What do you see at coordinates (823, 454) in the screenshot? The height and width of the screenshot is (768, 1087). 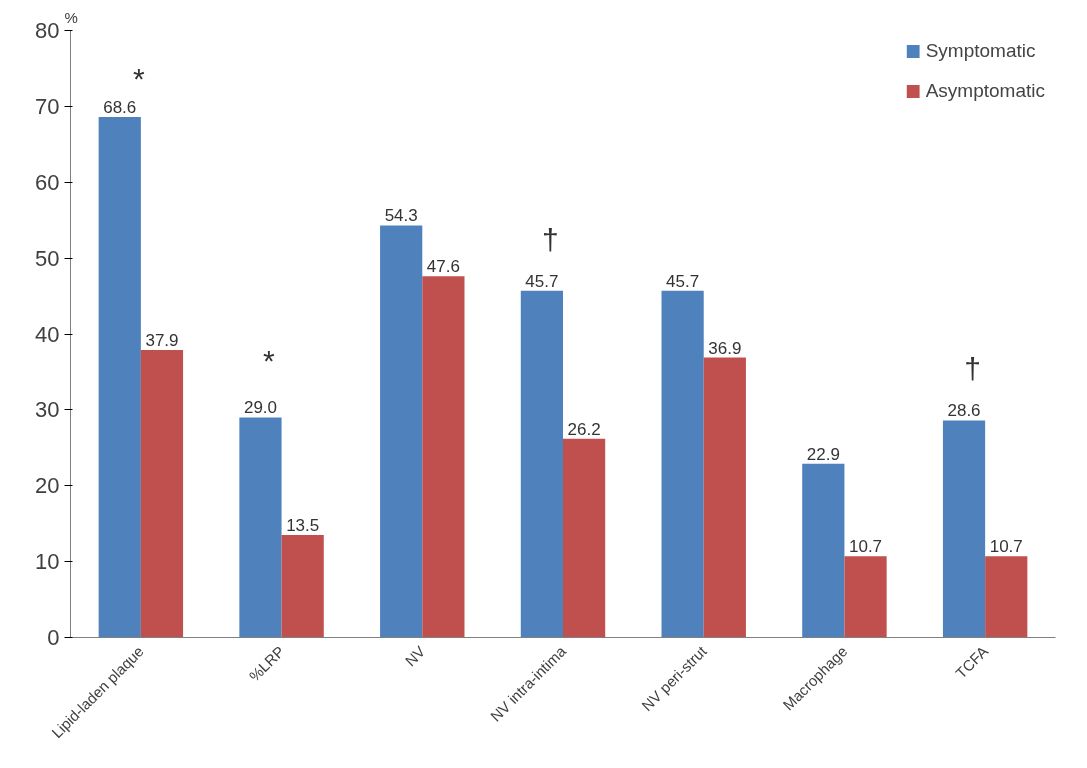 I see `data-label: 22.9` at bounding box center [823, 454].